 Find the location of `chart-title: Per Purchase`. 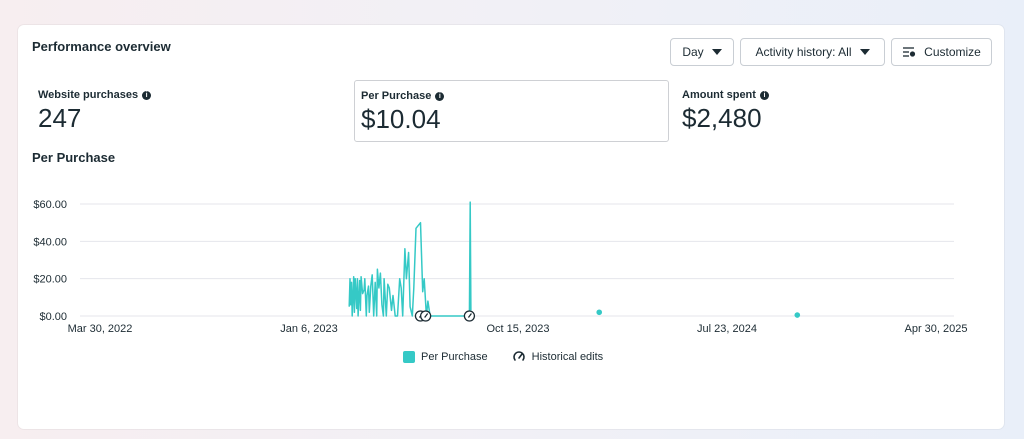

chart-title: Per Purchase is located at coordinates (74, 157).